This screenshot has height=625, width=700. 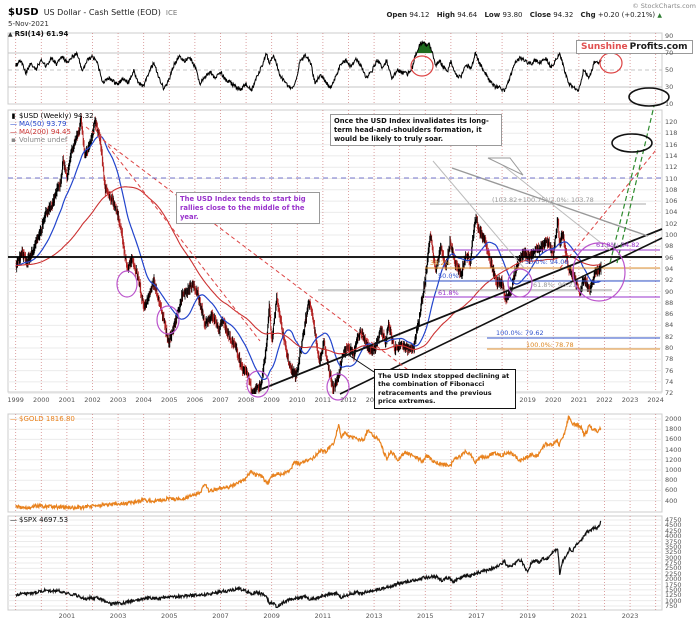 What do you see at coordinates (118, 616) in the screenshot?
I see `year-label-bottom: 2003` at bounding box center [118, 616].